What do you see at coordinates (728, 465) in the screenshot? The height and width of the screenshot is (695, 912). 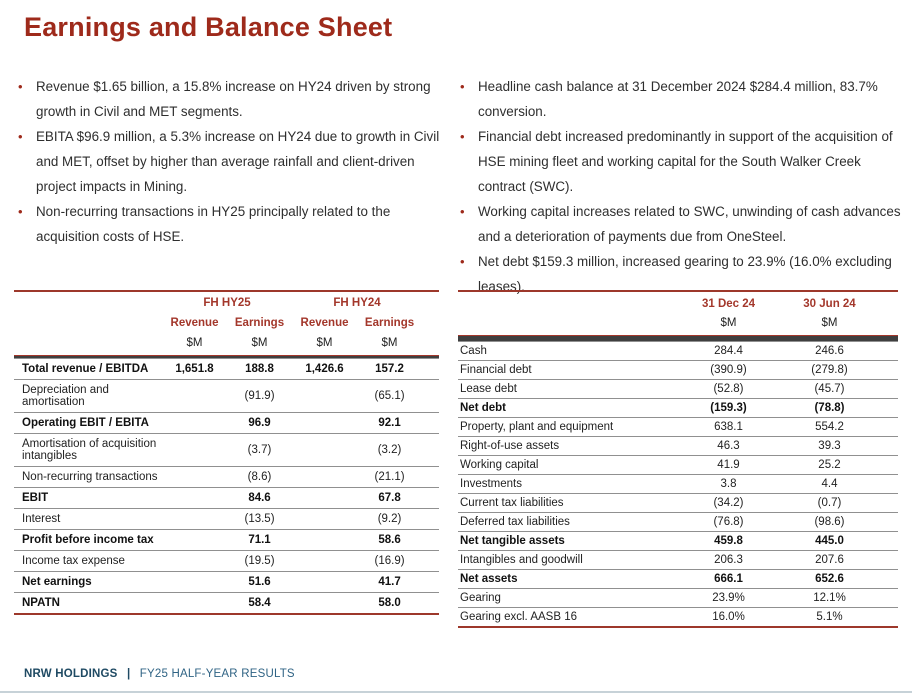 I see `table-cell: 41.9` at bounding box center [728, 465].